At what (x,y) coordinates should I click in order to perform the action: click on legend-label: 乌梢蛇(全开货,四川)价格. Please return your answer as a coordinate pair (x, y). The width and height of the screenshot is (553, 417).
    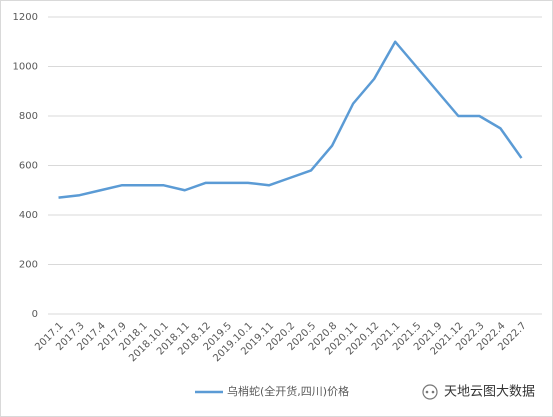
    Looking at the image, I should click on (288, 391).